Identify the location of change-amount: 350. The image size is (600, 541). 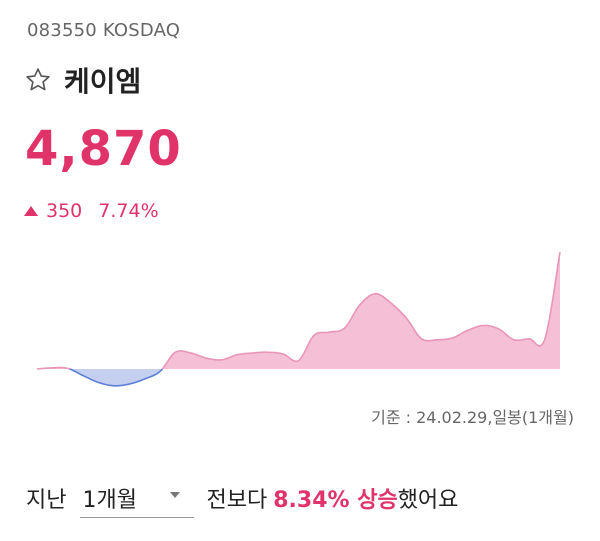
(64, 211).